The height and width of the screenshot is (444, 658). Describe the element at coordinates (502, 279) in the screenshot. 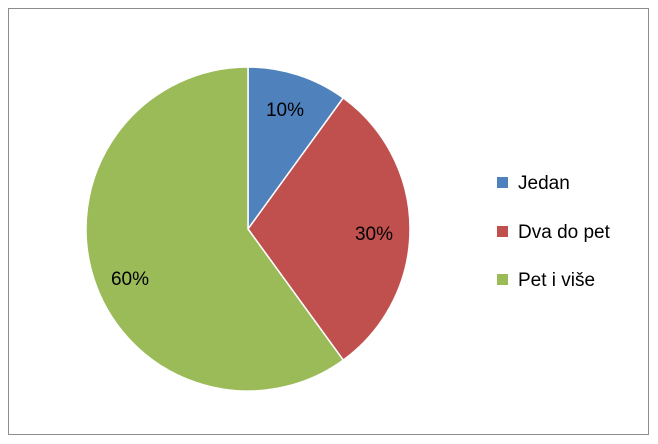

I see `legend-swatch-pet-i-vise` at that location.